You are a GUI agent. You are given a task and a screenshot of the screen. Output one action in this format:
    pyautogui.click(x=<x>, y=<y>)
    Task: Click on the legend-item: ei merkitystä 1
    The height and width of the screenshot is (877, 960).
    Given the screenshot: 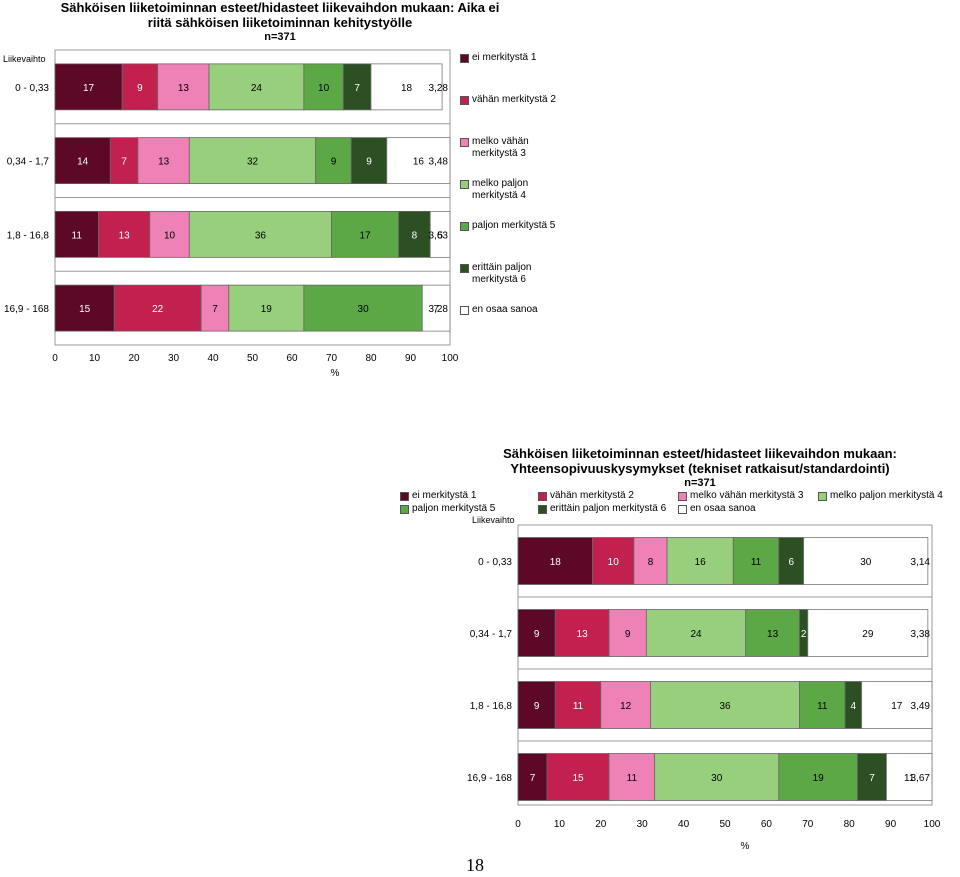 What is the action you would take?
    pyautogui.click(x=438, y=496)
    